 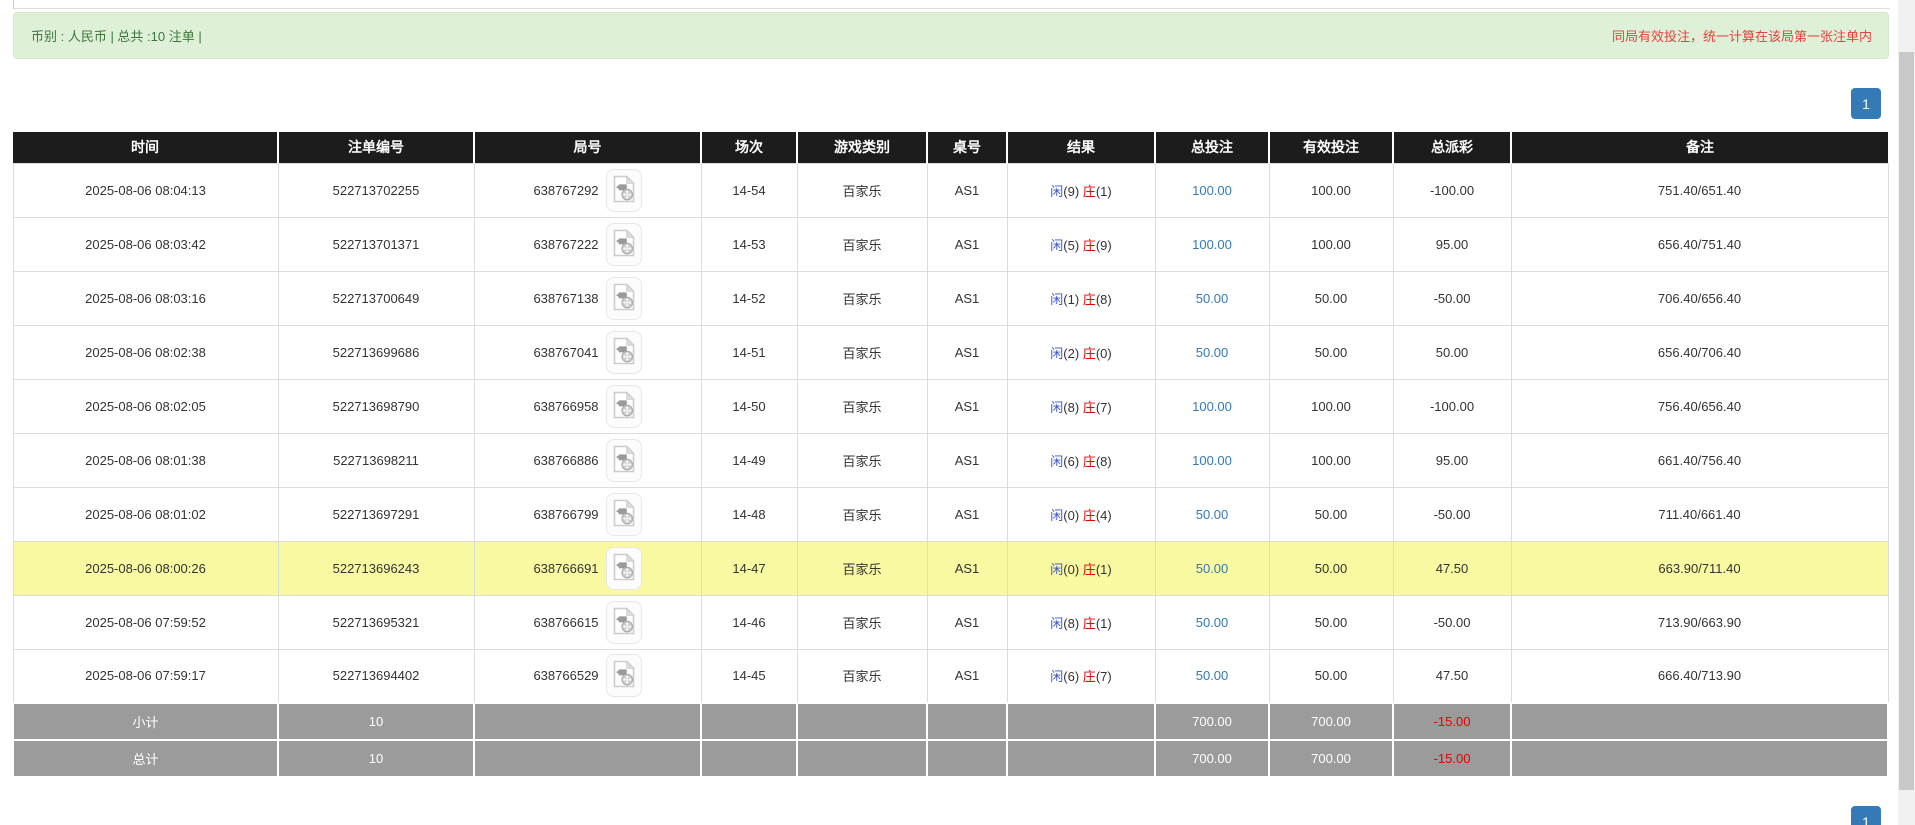 I want to click on col-header-result: 结果, so click(x=1081, y=147).